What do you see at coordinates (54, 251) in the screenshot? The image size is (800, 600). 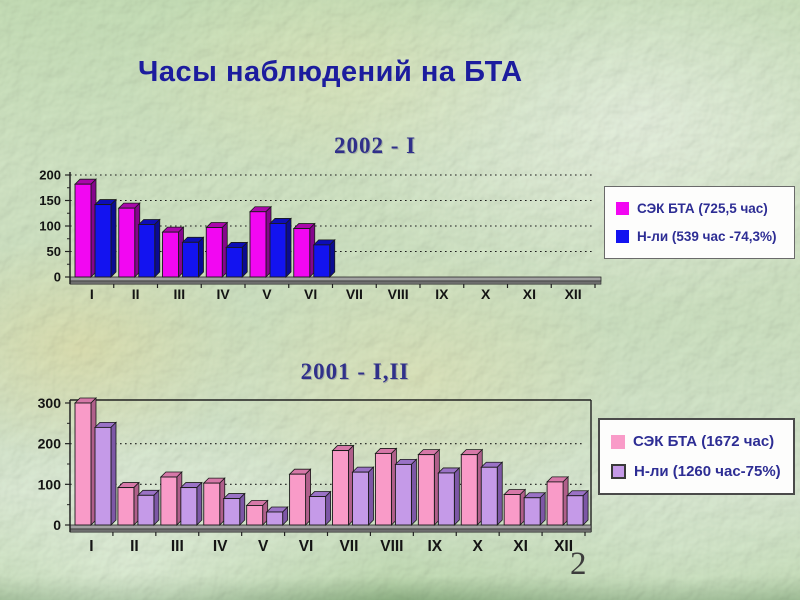 I see `svg-text: 50` at bounding box center [54, 251].